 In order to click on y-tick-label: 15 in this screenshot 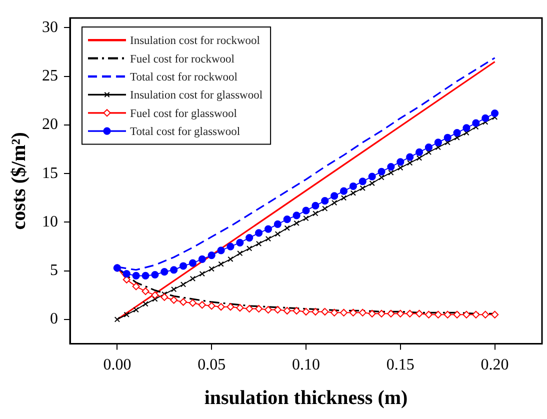, I will do `click(50, 173)`.